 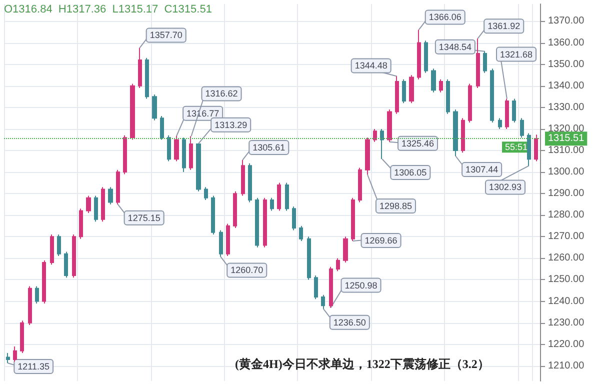 I want to click on y-tick-label: 1230.00, so click(x=566, y=322).